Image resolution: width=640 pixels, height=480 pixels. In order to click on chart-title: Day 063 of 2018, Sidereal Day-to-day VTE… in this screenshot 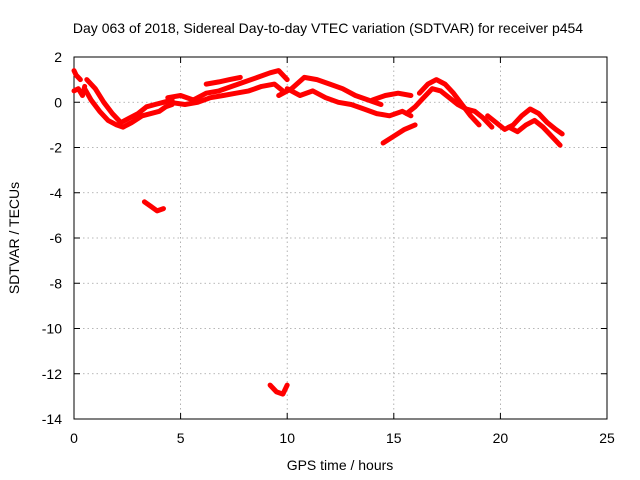, I will do `click(328, 28)`.